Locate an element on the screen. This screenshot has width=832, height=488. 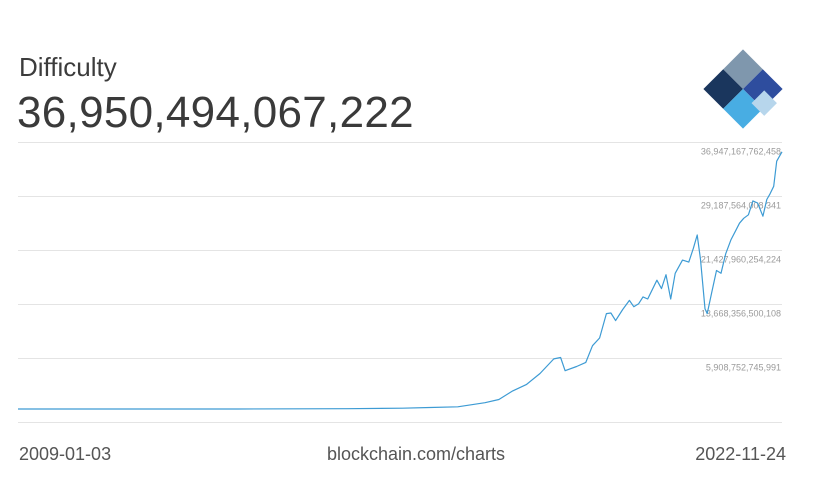
x-axis-start-date: 2009-01-03 is located at coordinates (65, 454).